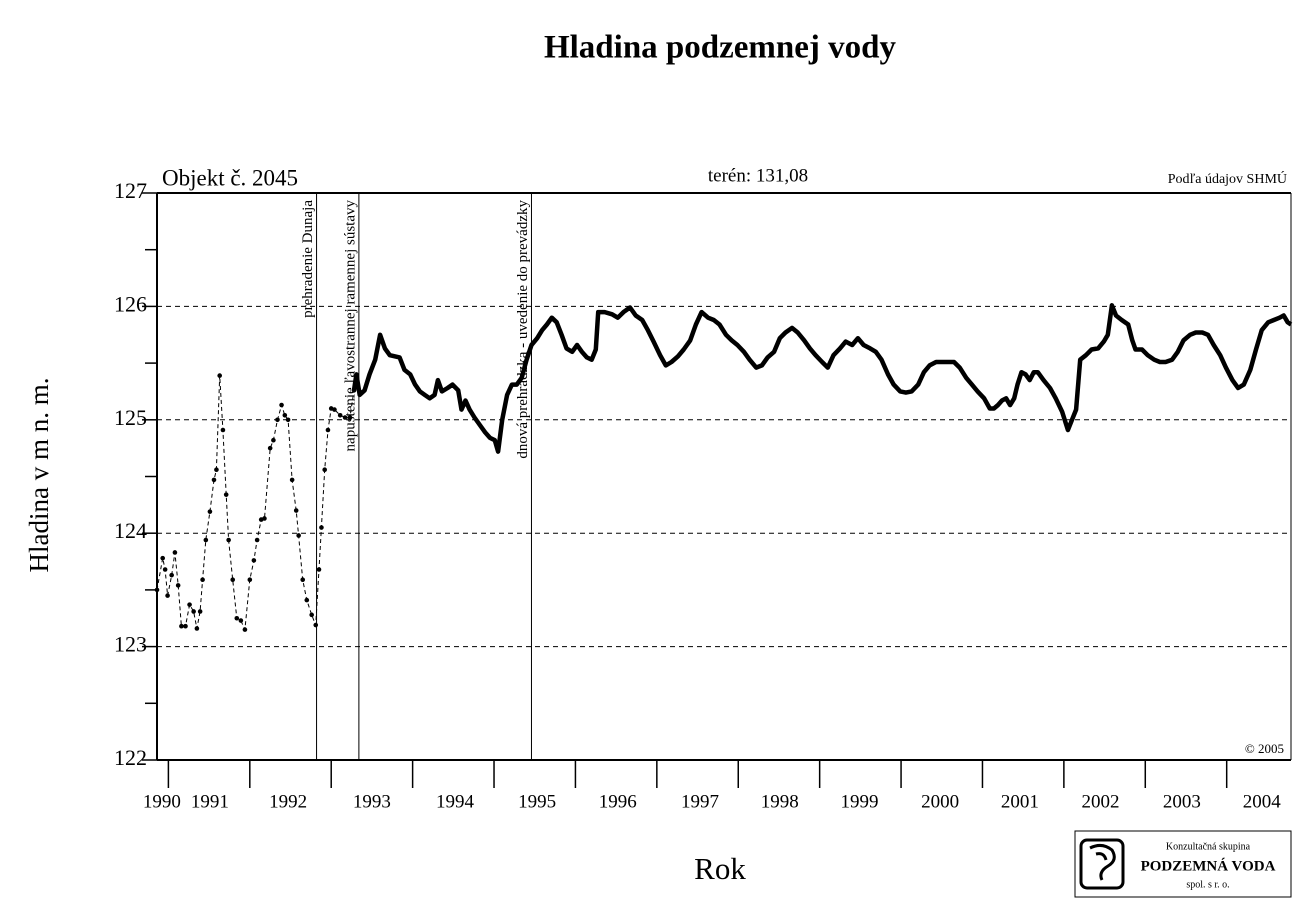 Image resolution: width=1311 pixels, height=917 pixels. I want to click on x-tick-label: 1994, so click(455, 801).